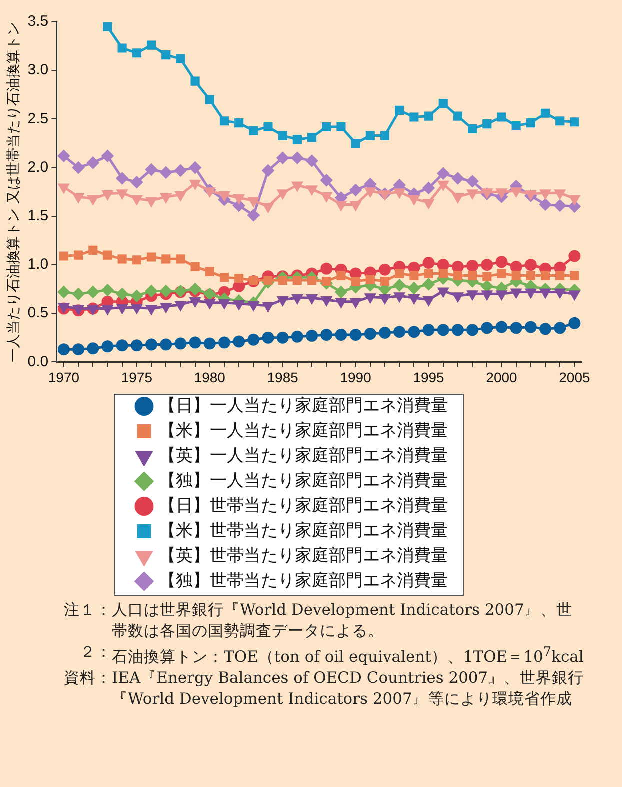 The width and height of the screenshot is (622, 787). I want to click on x-tick-label: 1995, so click(429, 377).